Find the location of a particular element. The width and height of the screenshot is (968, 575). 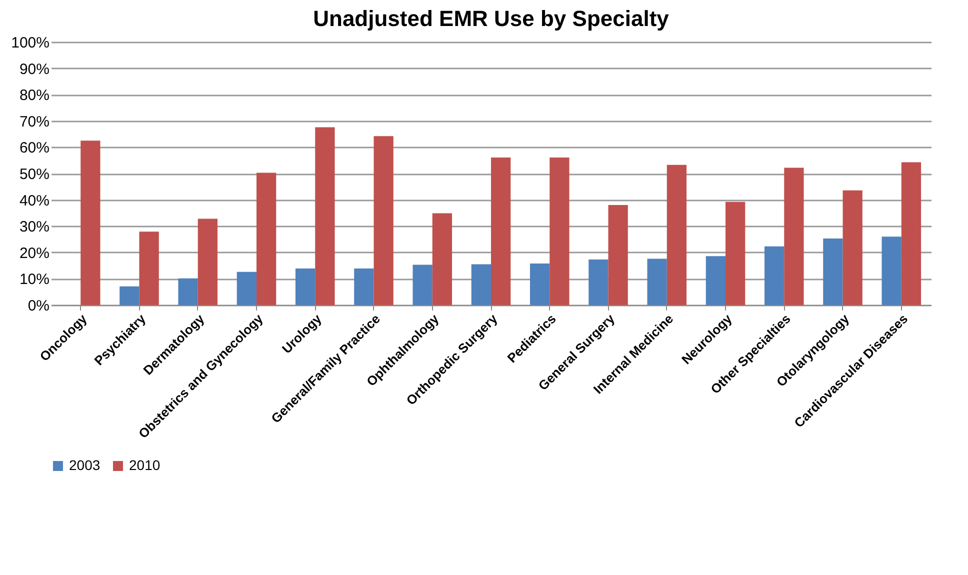

y-tick-label: 70% is located at coordinates (34, 121).